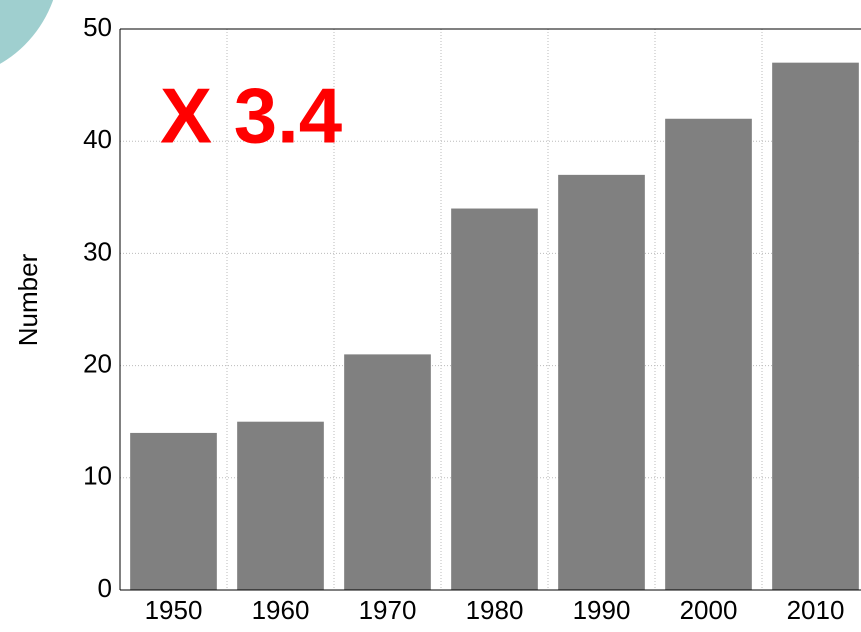 The image size is (861, 632). I want to click on x-tick-label: 1970, so click(388, 610).